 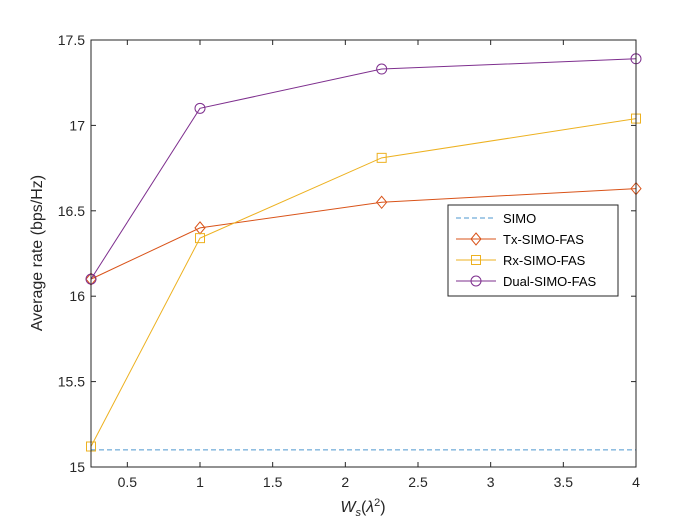 What do you see at coordinates (345, 482) in the screenshot?
I see `x-tick-label: 2` at bounding box center [345, 482].